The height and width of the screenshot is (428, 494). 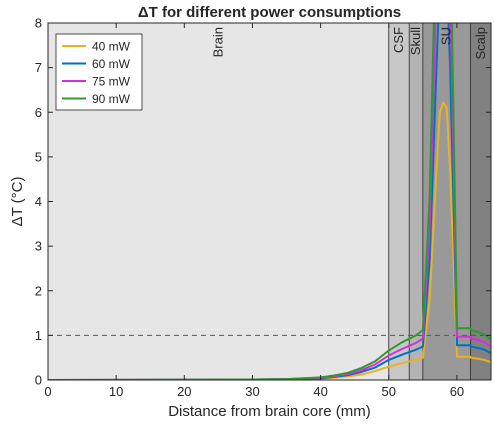 I want to click on x-tick-label: 10, so click(x=116, y=391).